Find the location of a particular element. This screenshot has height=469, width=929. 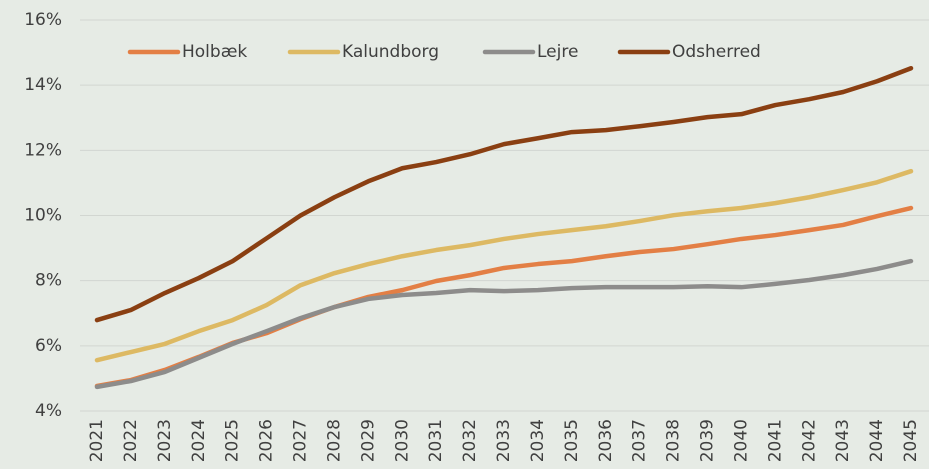

y-tick-label: 14% is located at coordinates (43, 85).